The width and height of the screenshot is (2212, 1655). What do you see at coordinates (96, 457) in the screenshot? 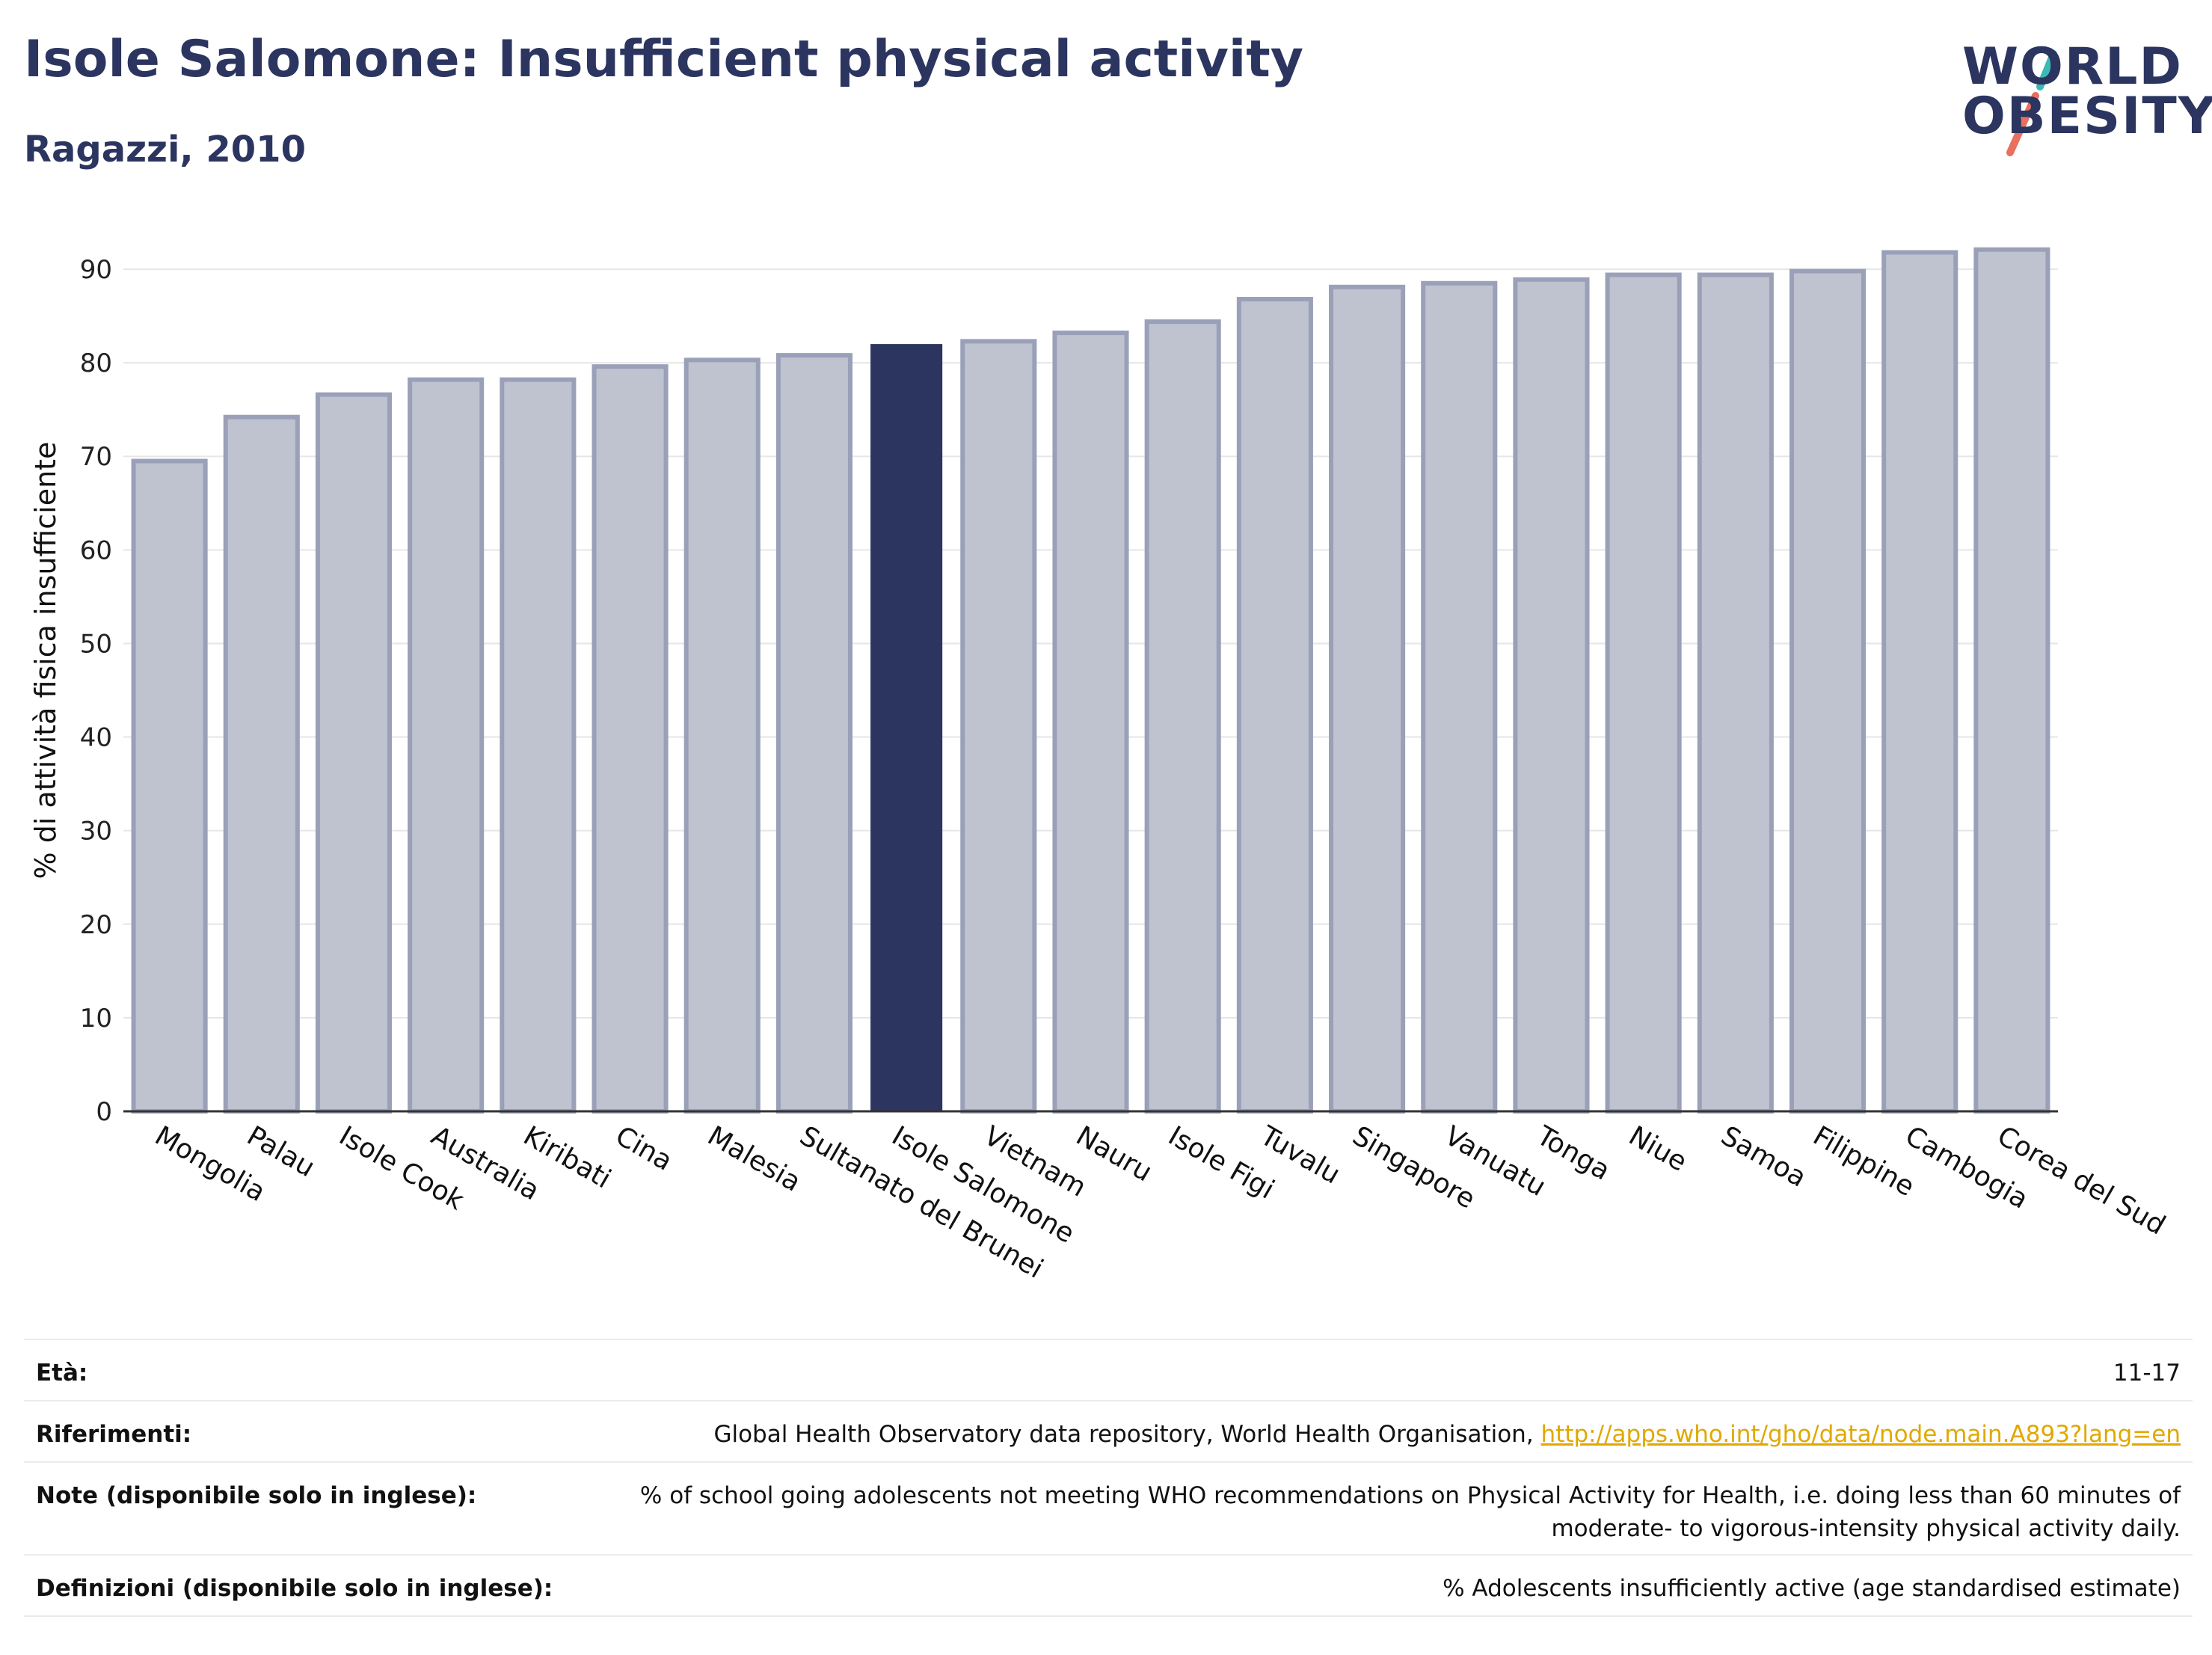
I see `y-tick-label: 70` at bounding box center [96, 457].